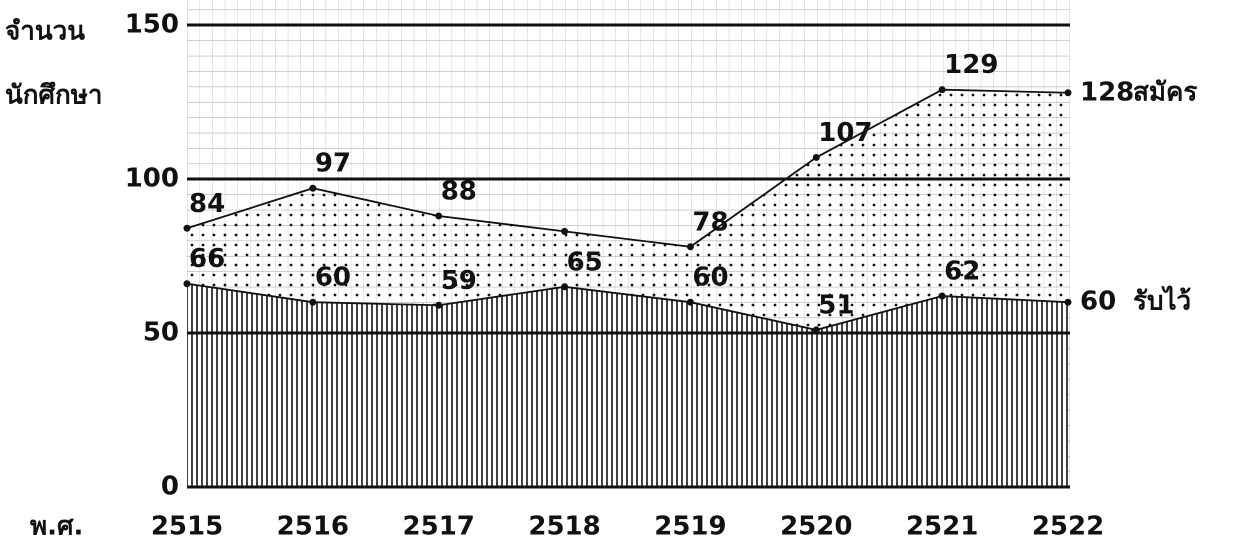 The width and height of the screenshot is (1240, 549). Describe the element at coordinates (187, 527) in the screenshot. I see `x-tick-label: 2515` at that location.